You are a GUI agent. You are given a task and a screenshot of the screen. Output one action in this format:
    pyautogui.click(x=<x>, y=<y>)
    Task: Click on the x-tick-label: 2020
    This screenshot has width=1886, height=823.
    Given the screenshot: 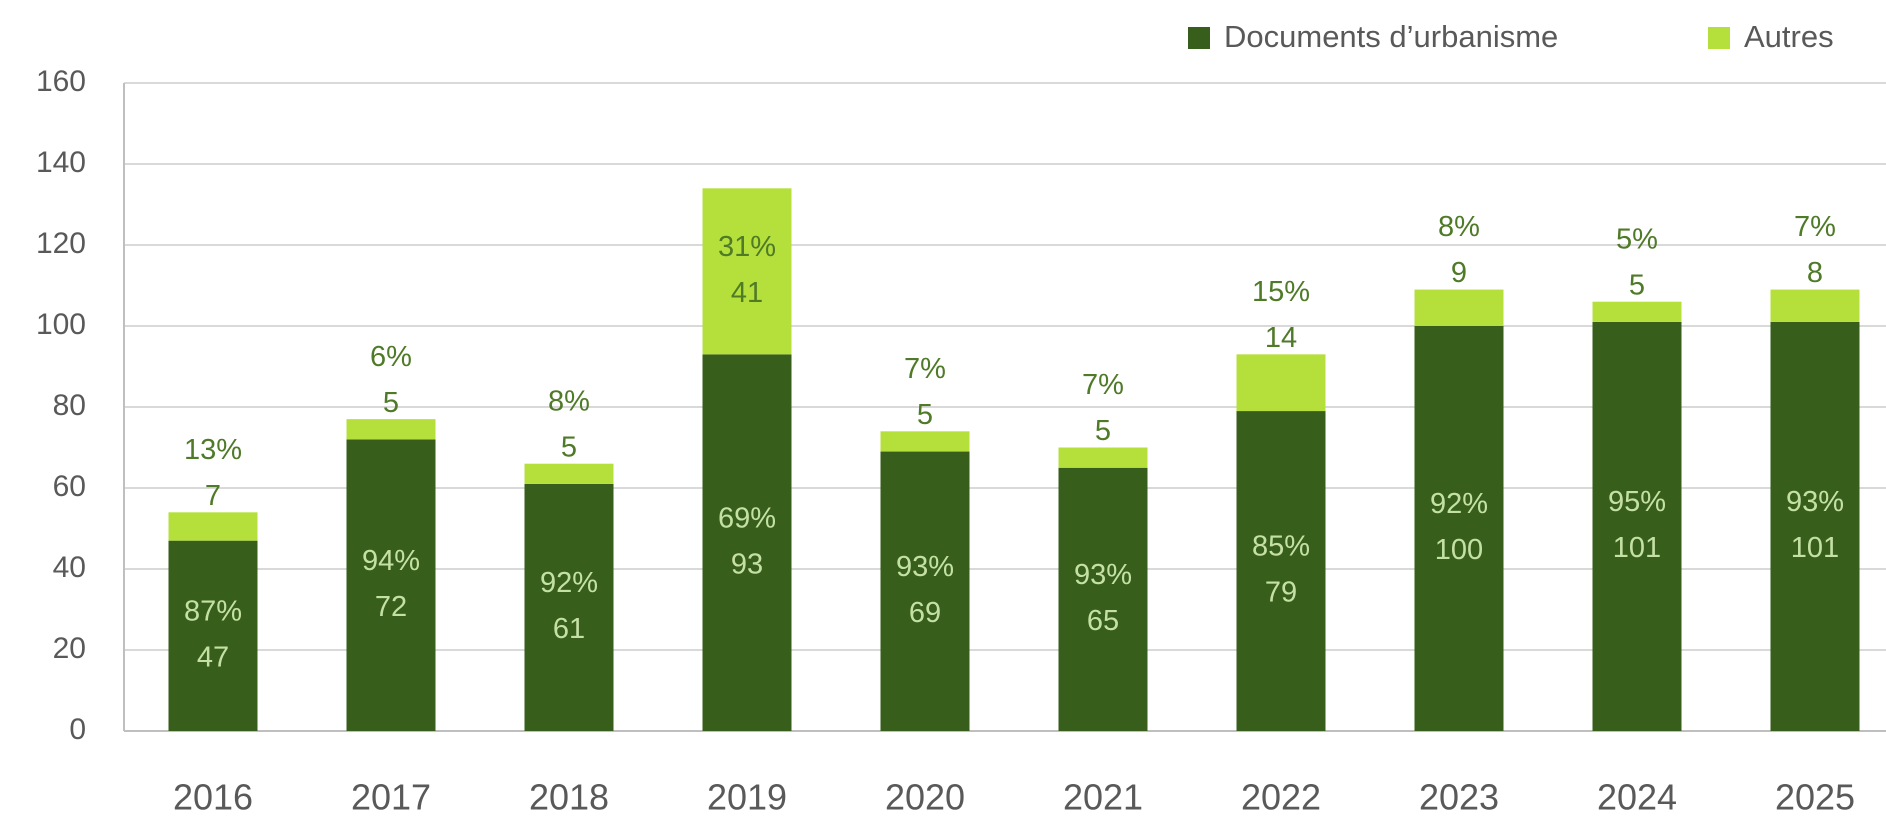 What is the action you would take?
    pyautogui.click(x=925, y=797)
    